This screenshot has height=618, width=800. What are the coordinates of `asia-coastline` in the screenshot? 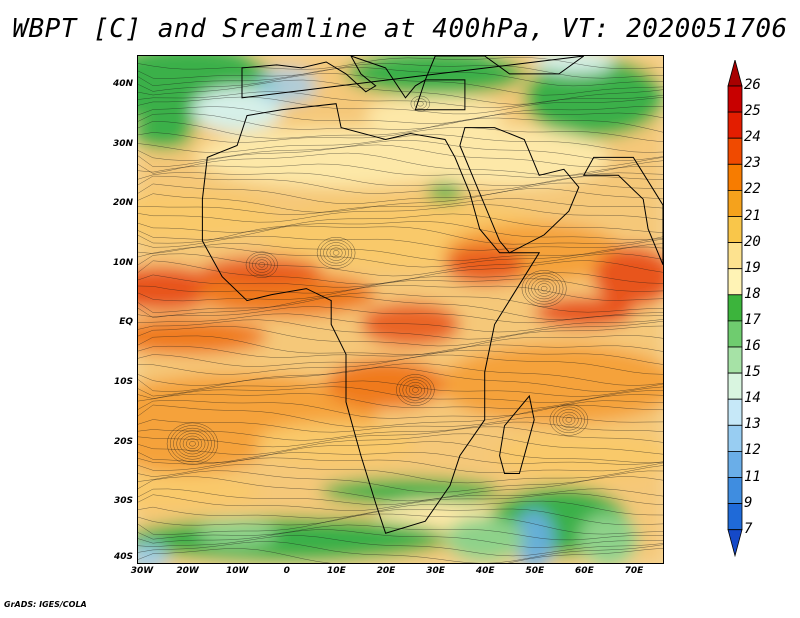 It's located at (622, 210).